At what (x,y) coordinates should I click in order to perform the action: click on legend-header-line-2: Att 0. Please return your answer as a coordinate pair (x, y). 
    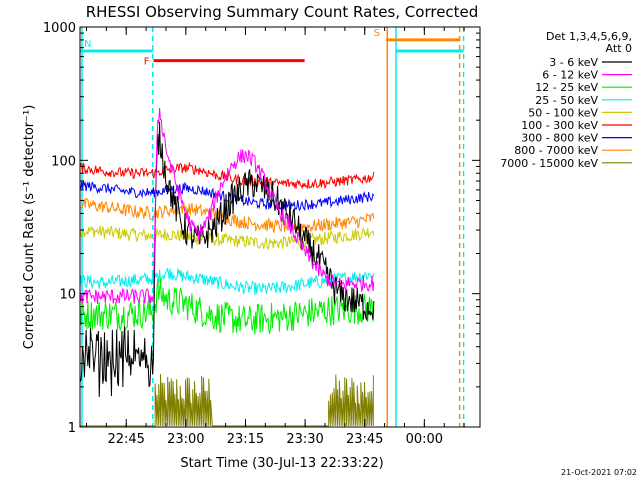
    Looking at the image, I should click on (619, 48).